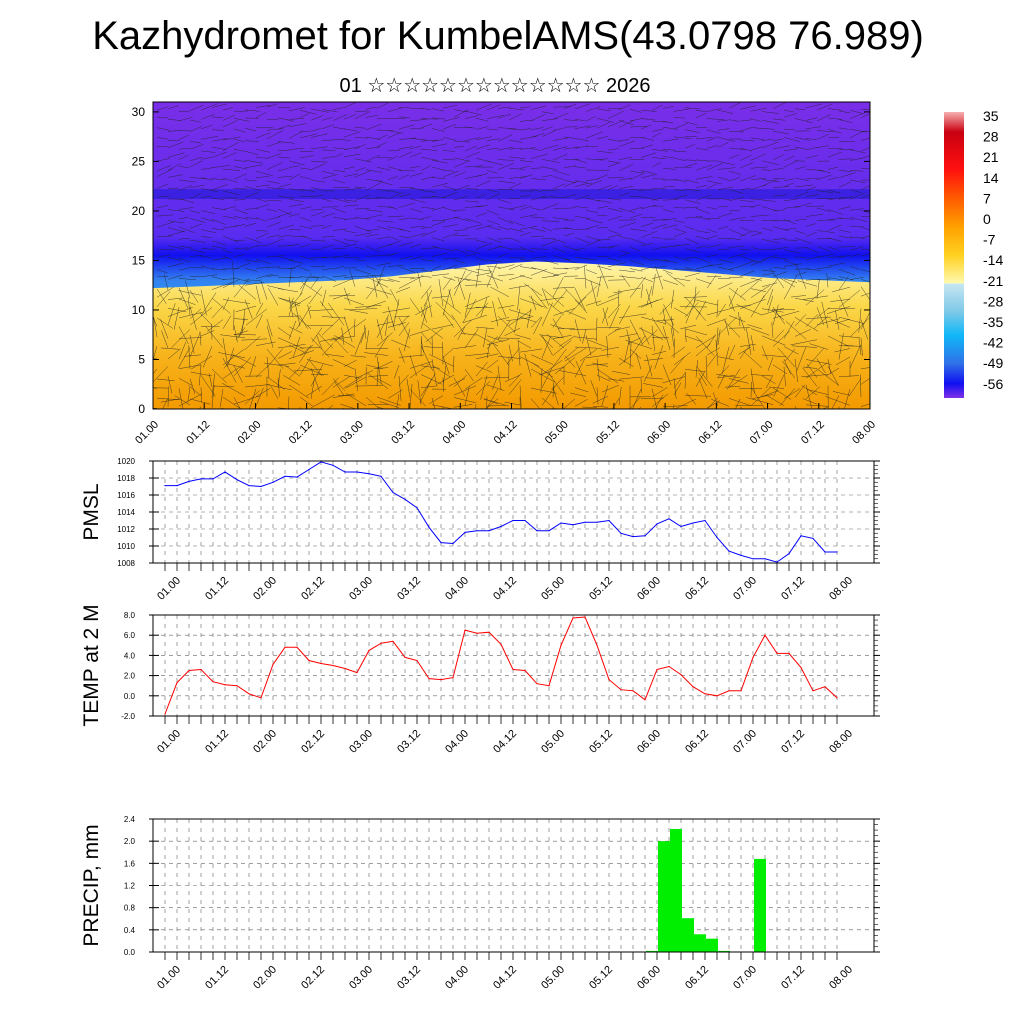 Image resolution: width=1024 pixels, height=1024 pixels. What do you see at coordinates (313, 742) in the screenshot?
I see `x-tick-label: 02.12` at bounding box center [313, 742].